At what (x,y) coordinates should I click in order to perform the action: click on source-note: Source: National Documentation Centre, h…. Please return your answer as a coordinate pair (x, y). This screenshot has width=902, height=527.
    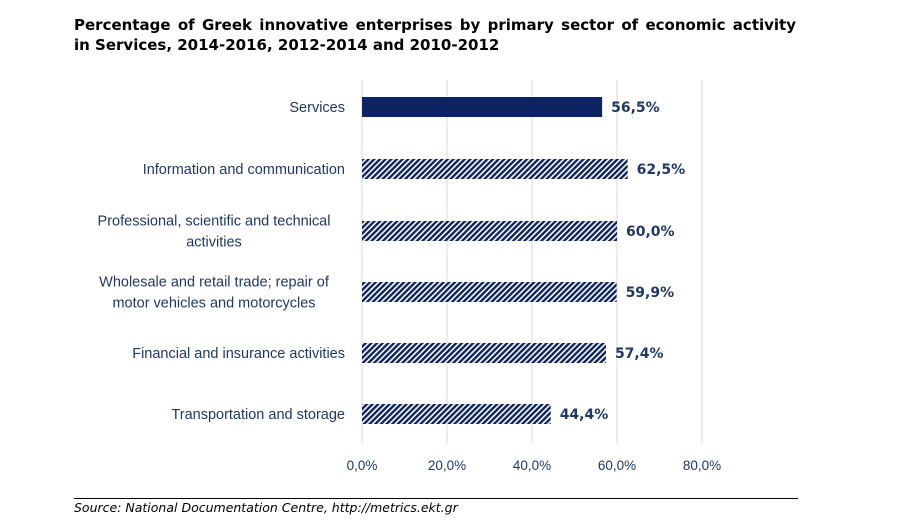
    Looking at the image, I should click on (266, 507).